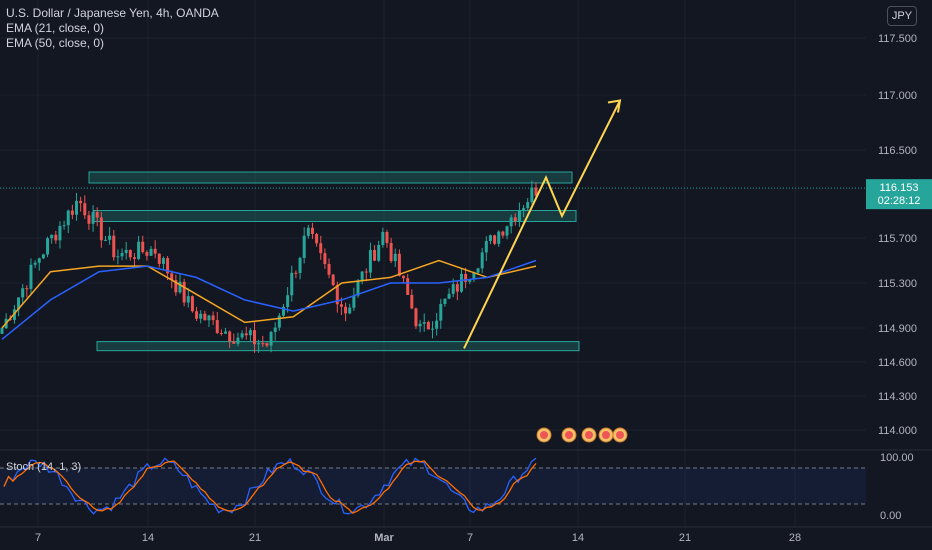 The height and width of the screenshot is (550, 932). I want to click on symbol-title: U.S. Dollar / Japanese Yen, 4h, OANDA, so click(112, 13).